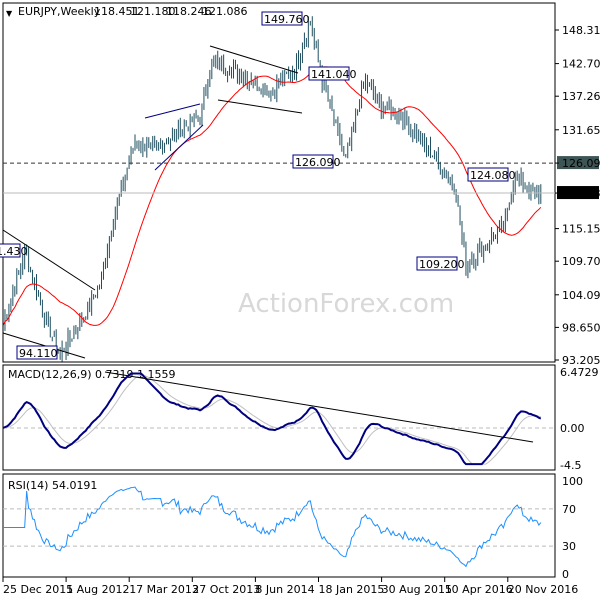 The height and width of the screenshot is (600, 600). I want to click on rsi-tick-label: 70, so click(569, 509).